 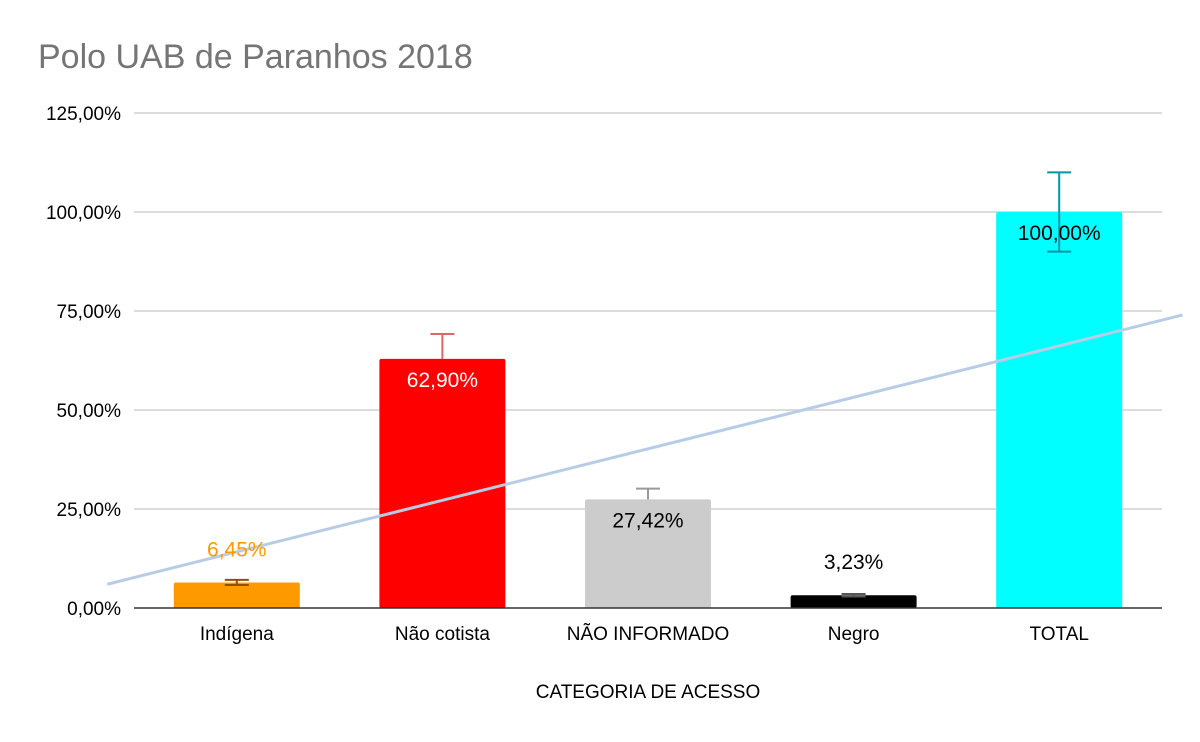 What do you see at coordinates (442, 634) in the screenshot?
I see `x-tick-label: Não cotista` at bounding box center [442, 634].